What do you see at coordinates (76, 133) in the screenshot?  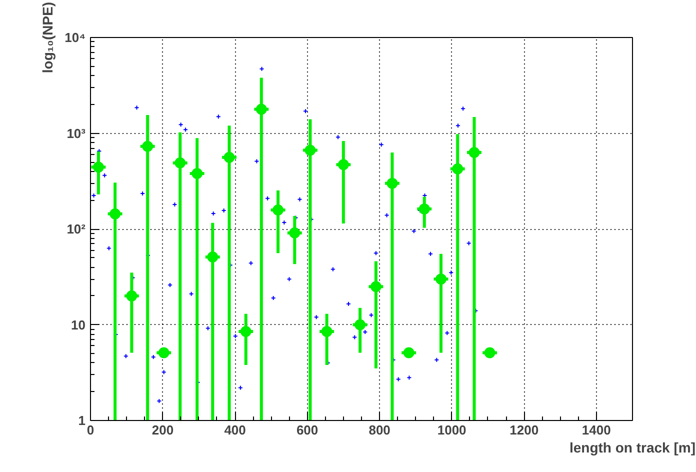 I see `y-tick-label: 10³` at bounding box center [76, 133].